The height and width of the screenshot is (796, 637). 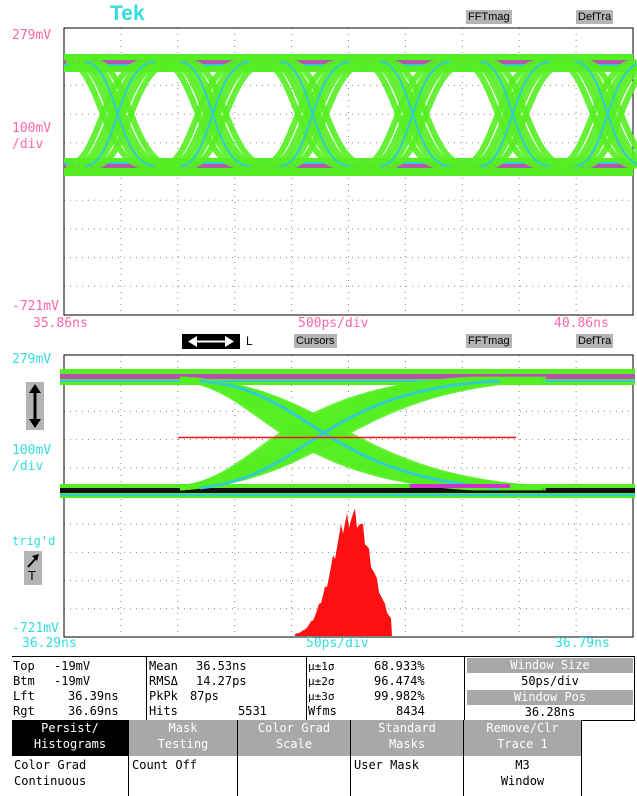 What do you see at coordinates (321, 681) in the screenshot?
I see `sigma2-label: μ±2σ` at bounding box center [321, 681].